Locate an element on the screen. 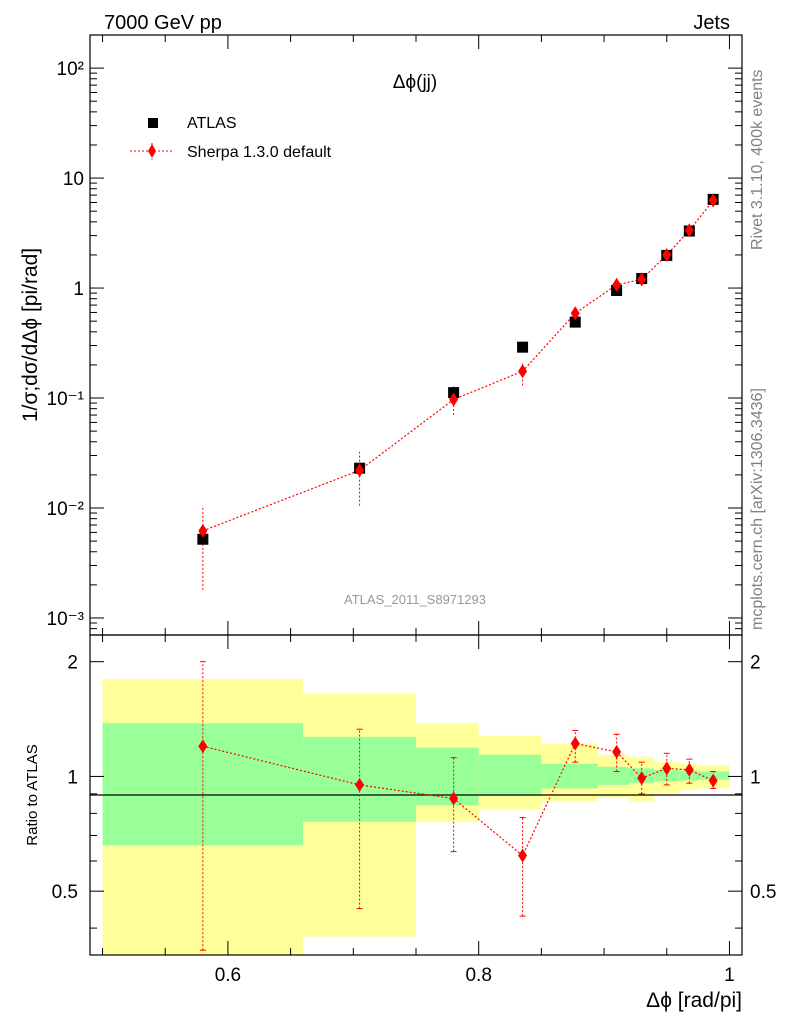 The width and height of the screenshot is (786, 1024). ratio-y-tick-label: 1 is located at coordinates (72, 777).